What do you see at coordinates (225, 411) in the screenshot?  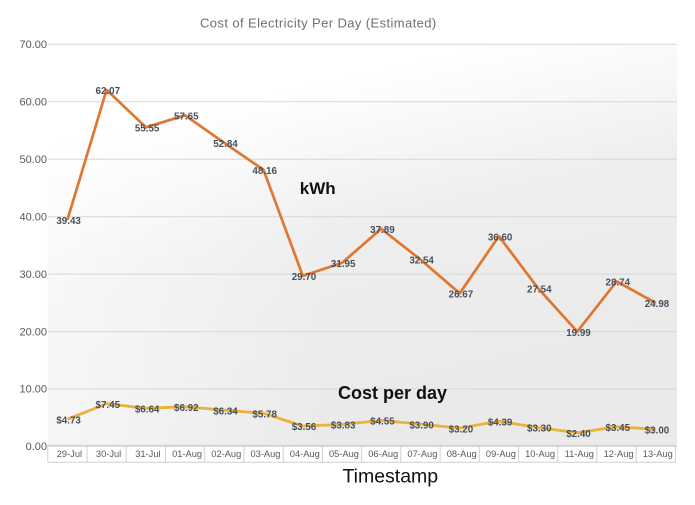 I see `svg-text: $6.34` at bounding box center [225, 411].